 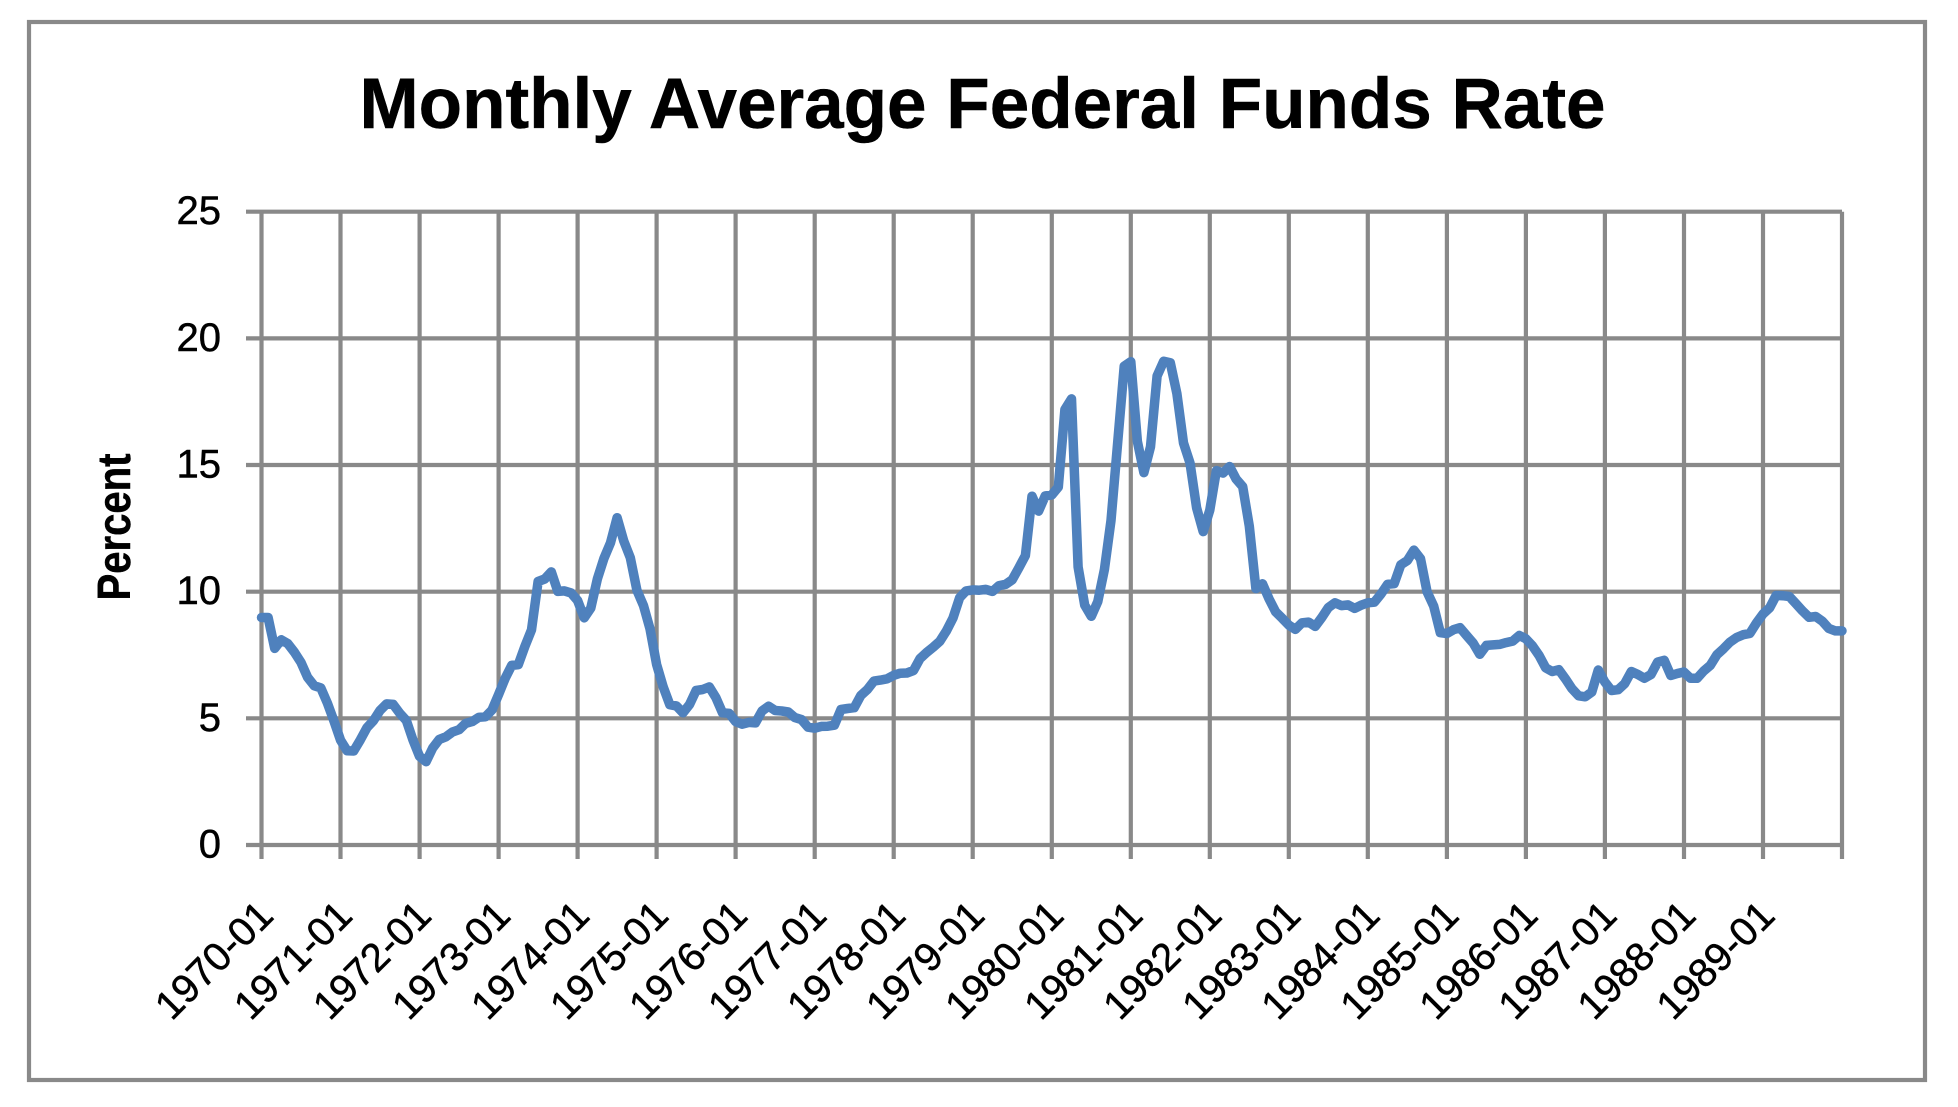 I want to click on svg-text: 10, so click(x=199, y=591).